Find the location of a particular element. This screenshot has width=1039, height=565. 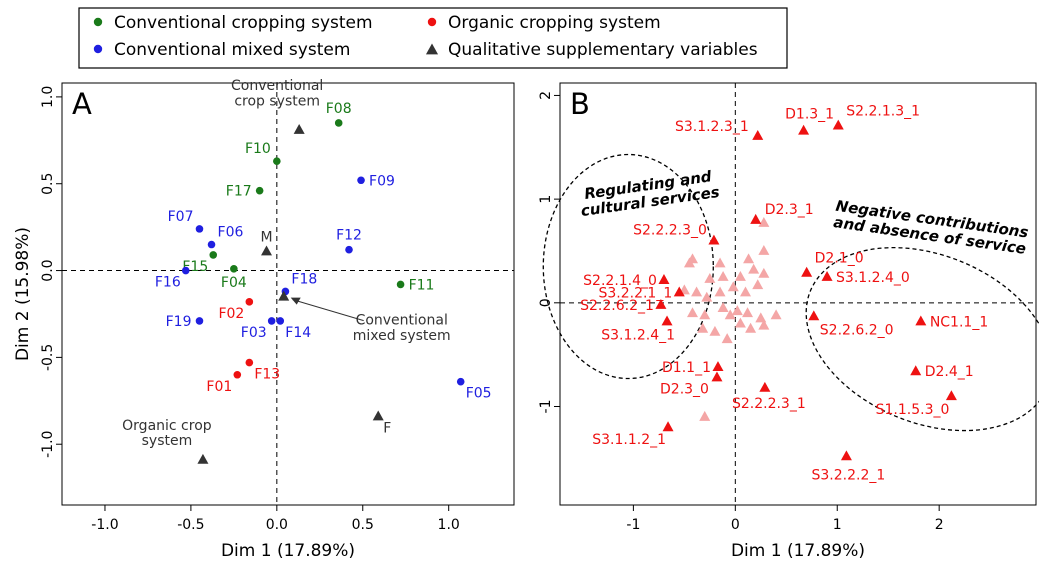

modality-label: S3.1.2.3_1 is located at coordinates (712, 127).